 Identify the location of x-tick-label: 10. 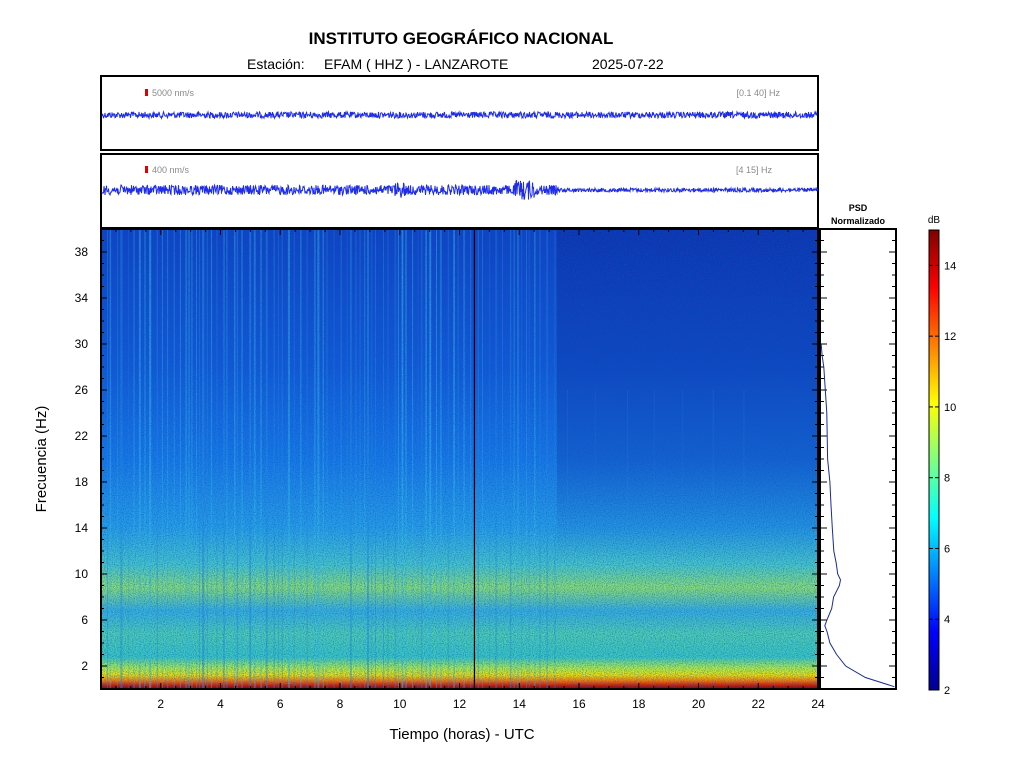
(400, 704).